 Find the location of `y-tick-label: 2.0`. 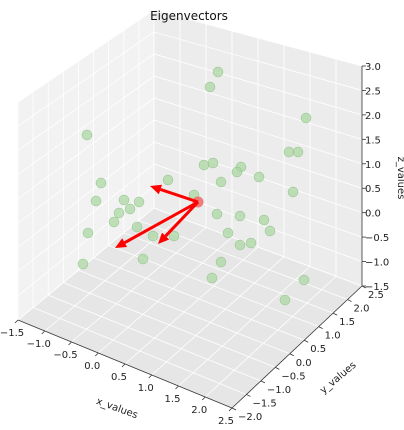

y-tick-label: 2.0 is located at coordinates (362, 309).